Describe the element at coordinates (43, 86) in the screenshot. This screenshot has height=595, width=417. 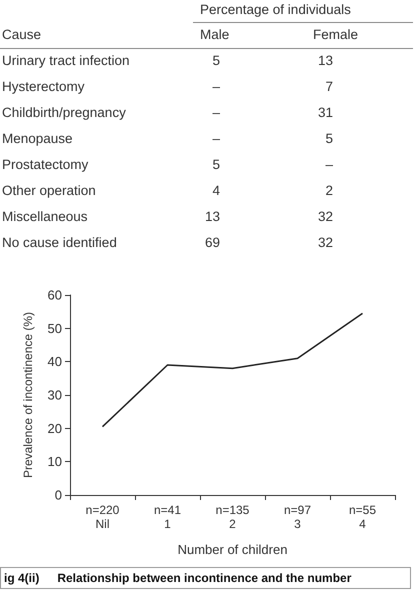
I see `category-label: Hysterectomy` at that location.